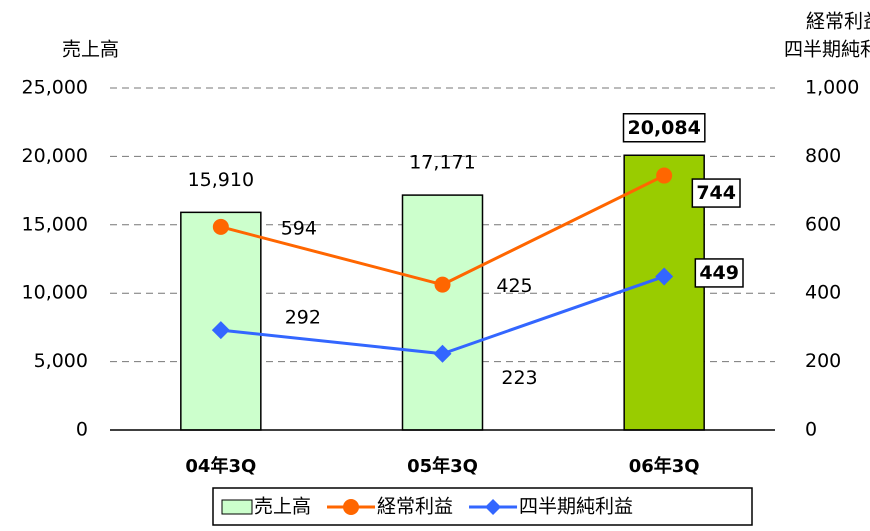  I want to click on legend-label: 四半期純利益, so click(576, 507).